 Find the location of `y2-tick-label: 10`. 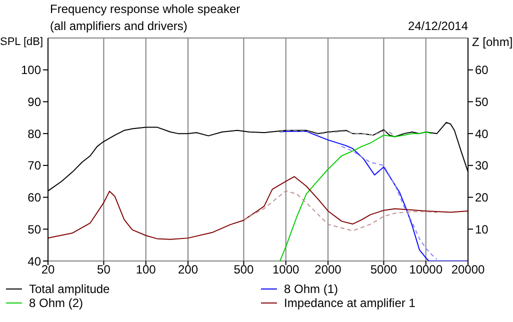

y2-tick-label: 10 is located at coordinates (482, 229).